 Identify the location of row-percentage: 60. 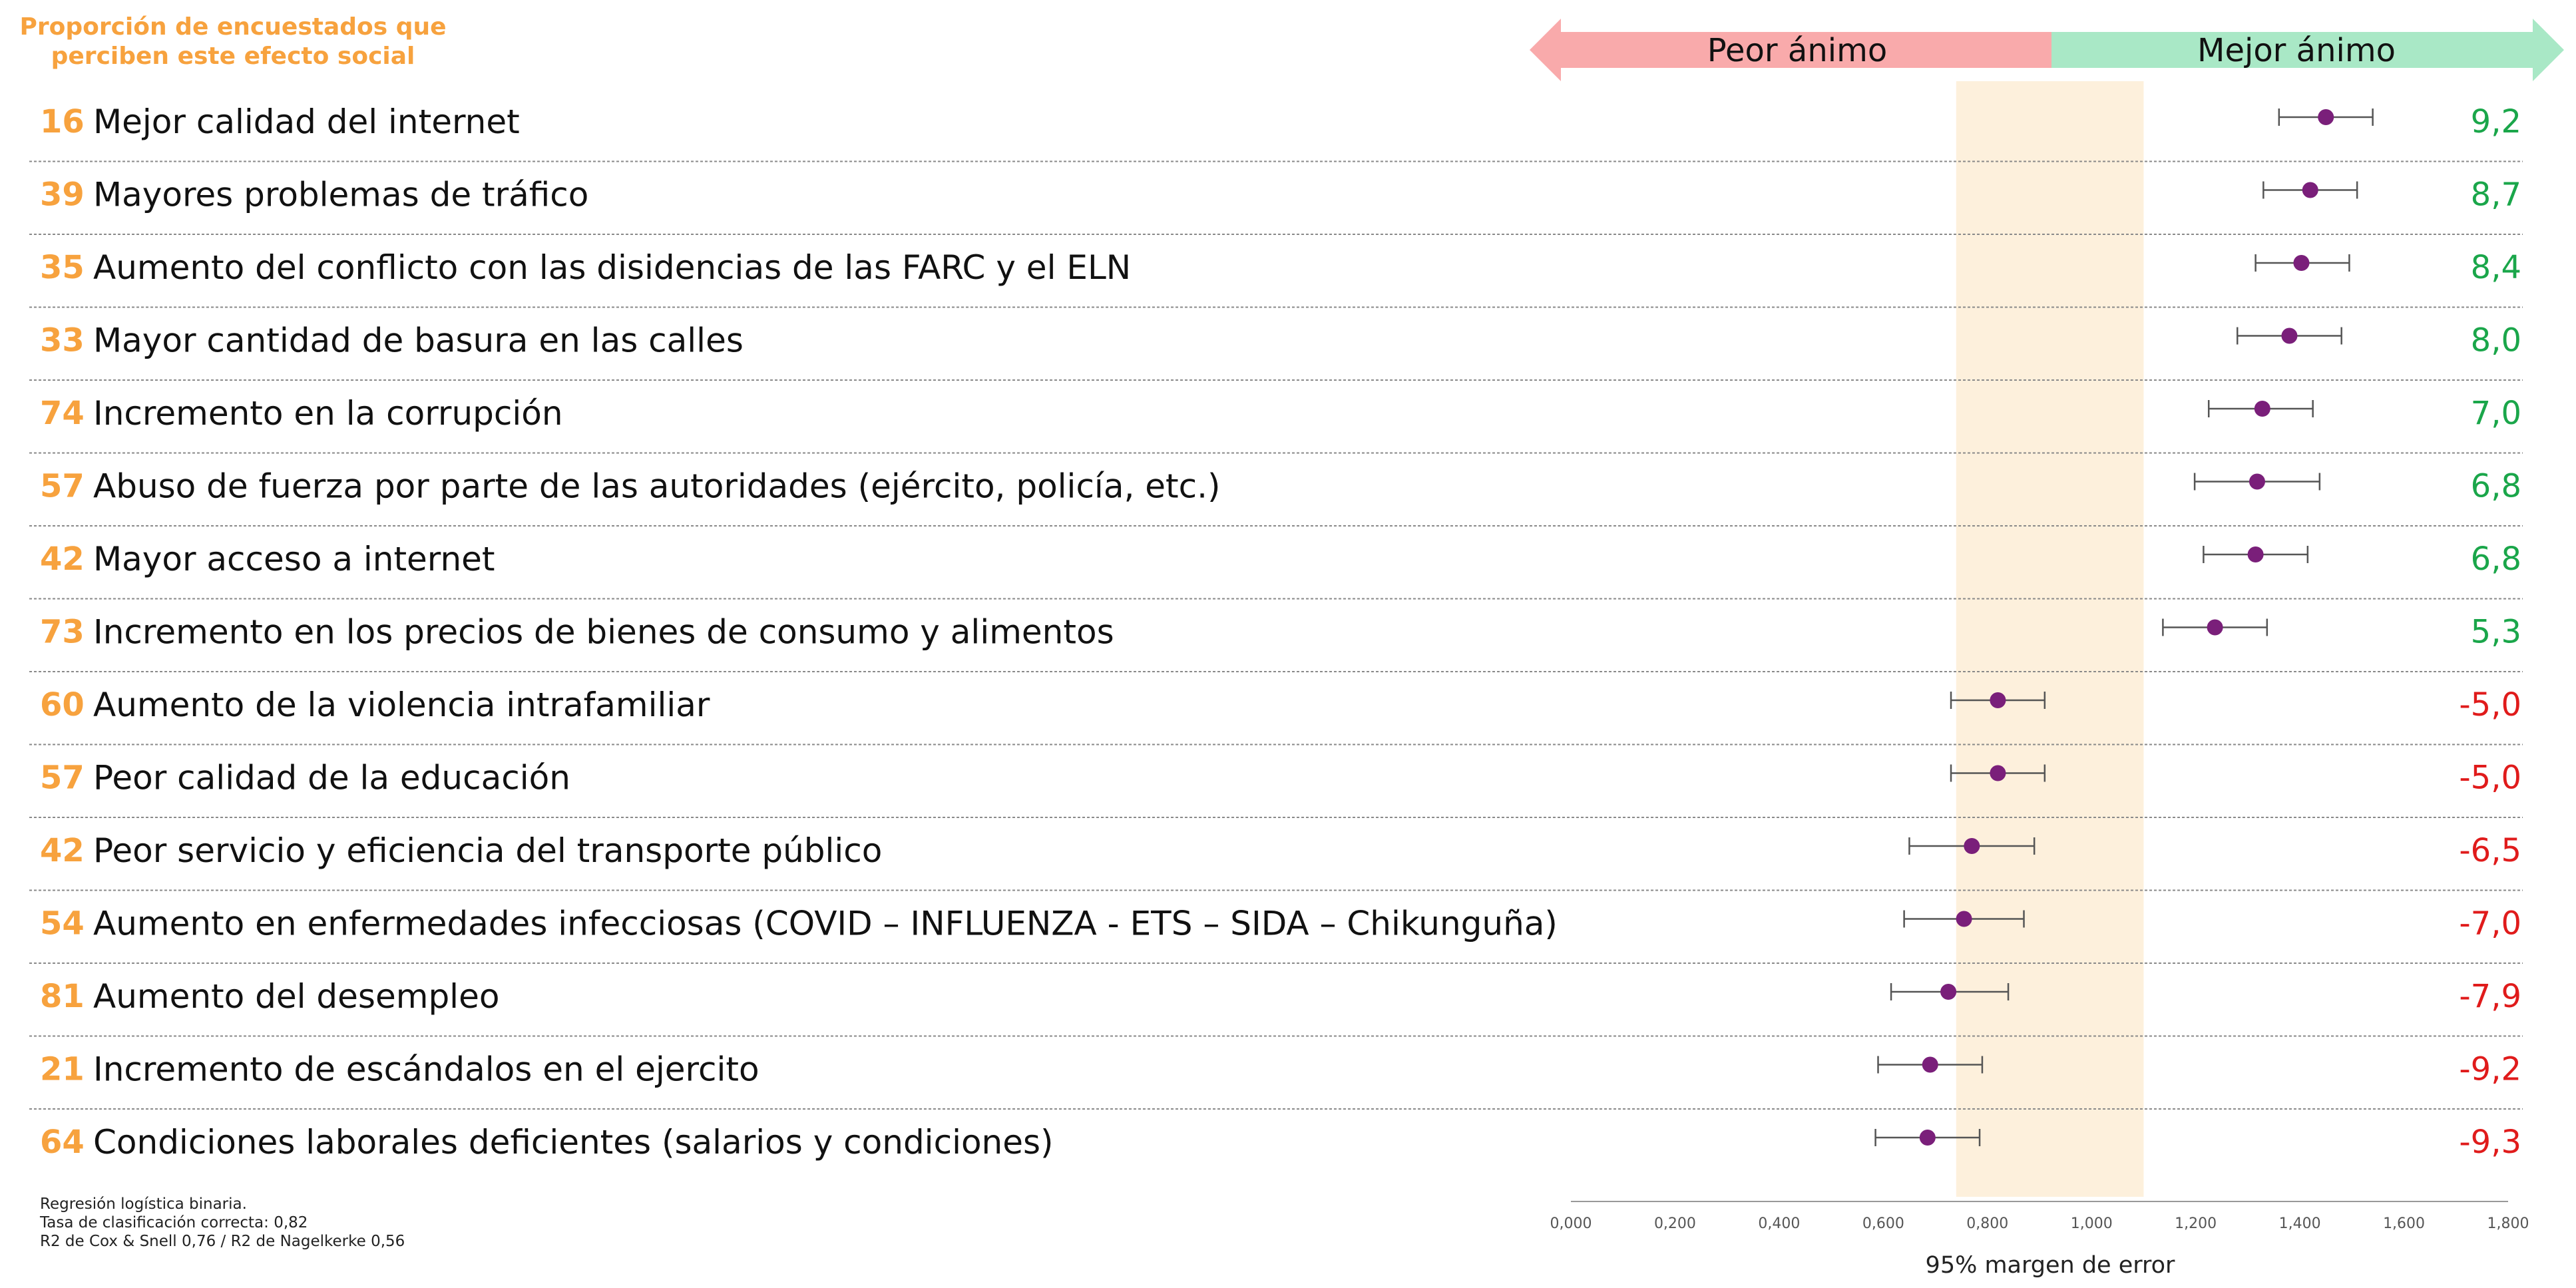
(62, 705).